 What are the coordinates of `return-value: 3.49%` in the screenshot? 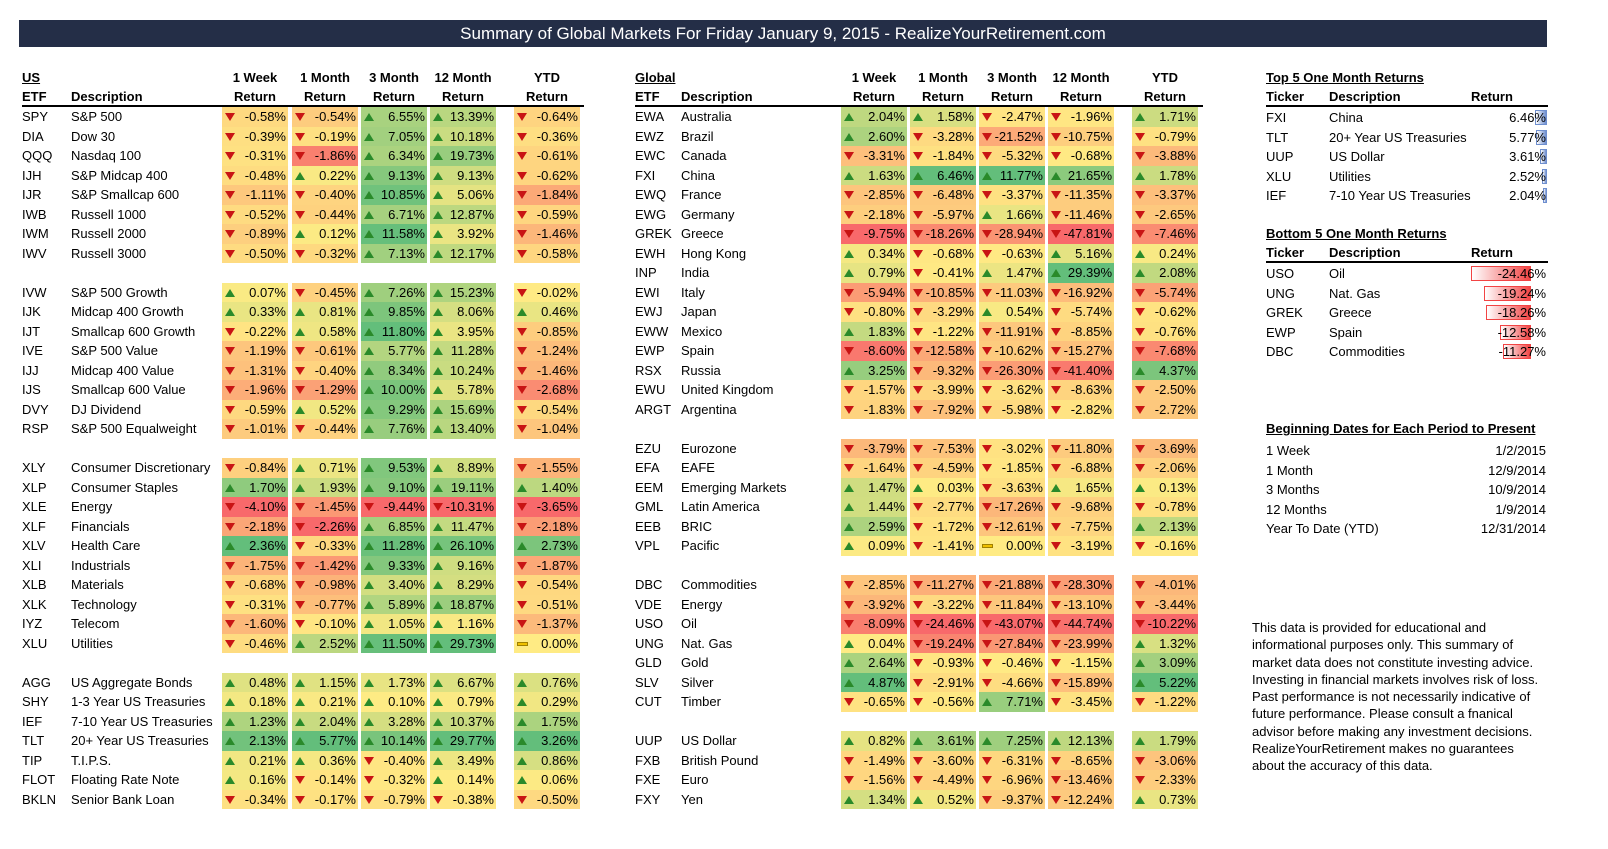 It's located at (475, 760).